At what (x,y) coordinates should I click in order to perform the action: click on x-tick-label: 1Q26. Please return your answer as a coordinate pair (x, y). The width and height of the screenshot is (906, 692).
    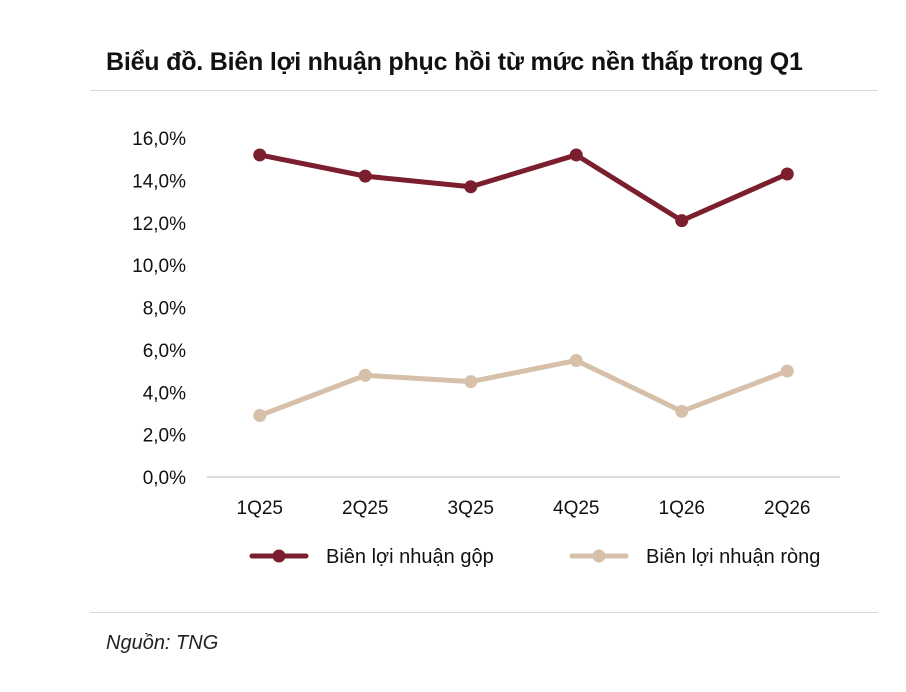
    Looking at the image, I should click on (682, 508).